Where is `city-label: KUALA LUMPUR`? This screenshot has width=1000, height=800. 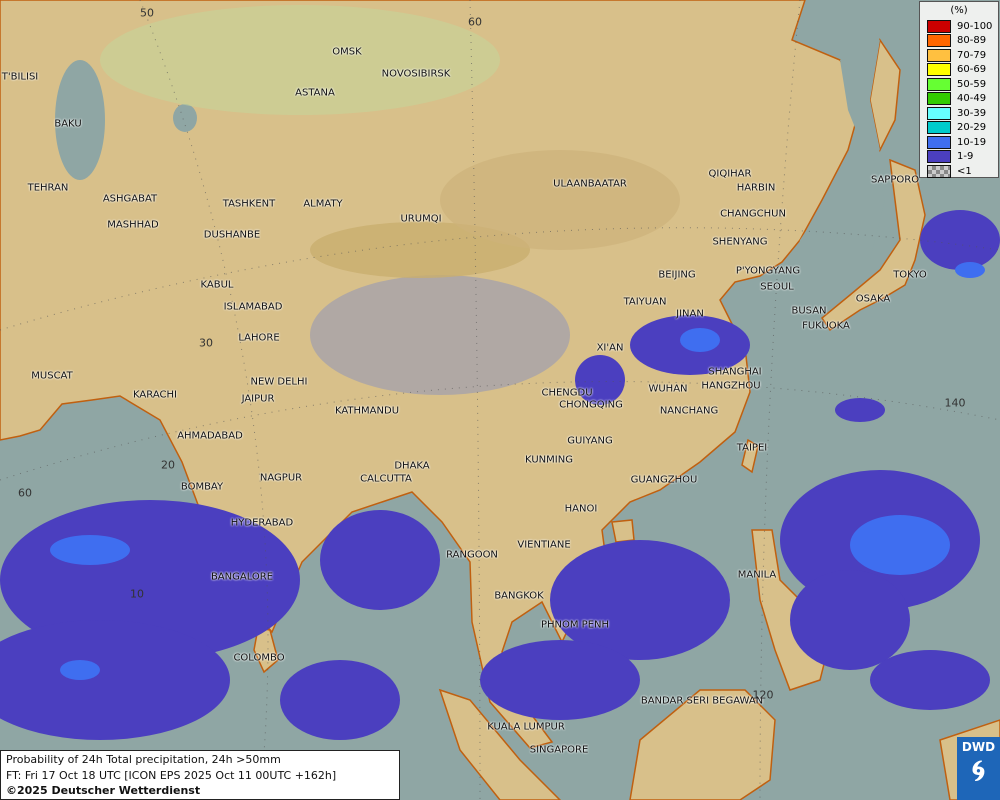 city-label: KUALA LUMPUR is located at coordinates (526, 727).